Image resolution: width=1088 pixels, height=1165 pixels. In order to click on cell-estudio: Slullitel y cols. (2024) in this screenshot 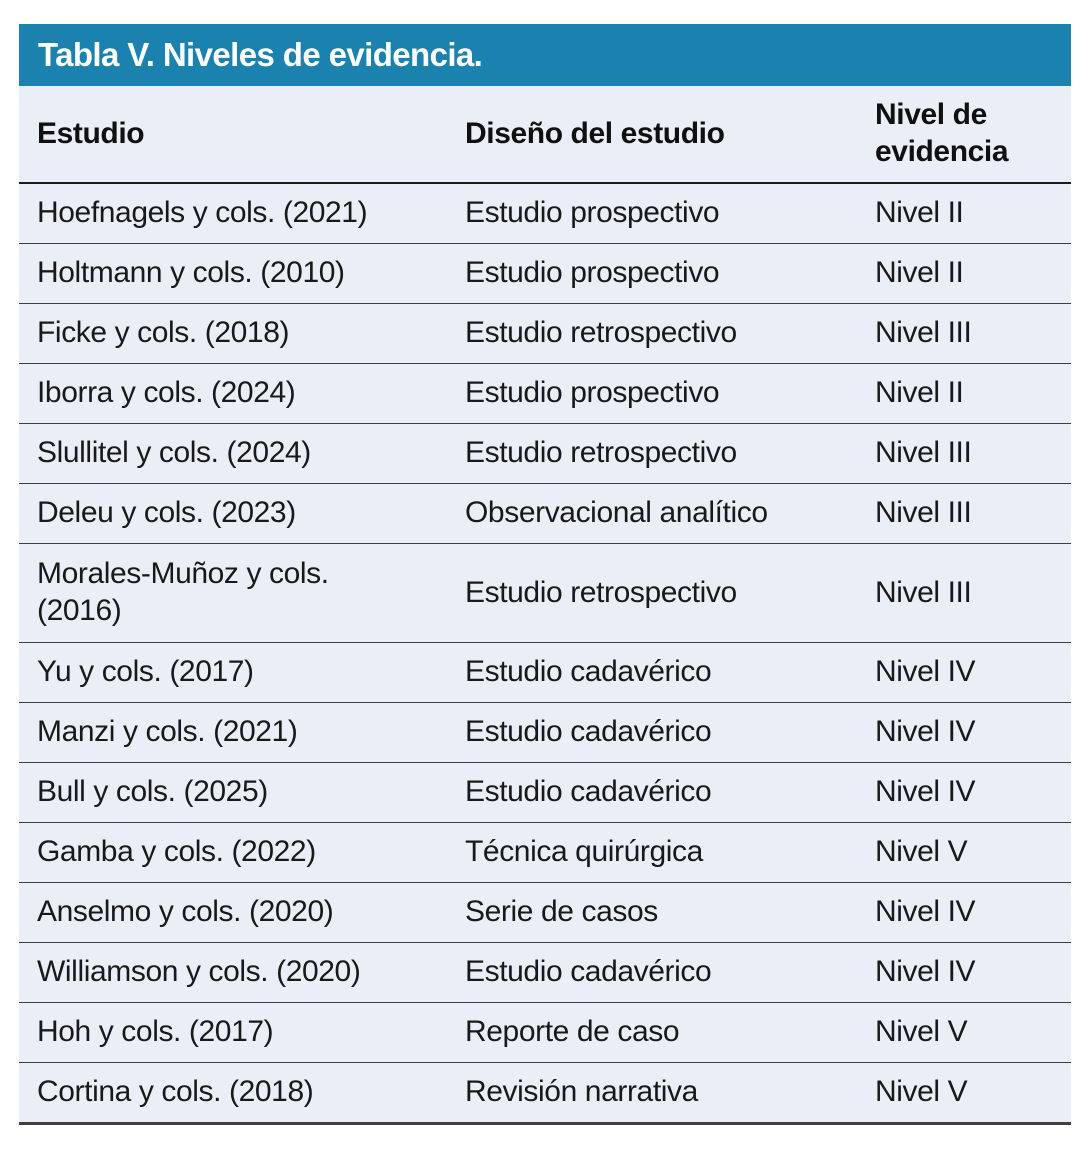, I will do `click(174, 453)`.